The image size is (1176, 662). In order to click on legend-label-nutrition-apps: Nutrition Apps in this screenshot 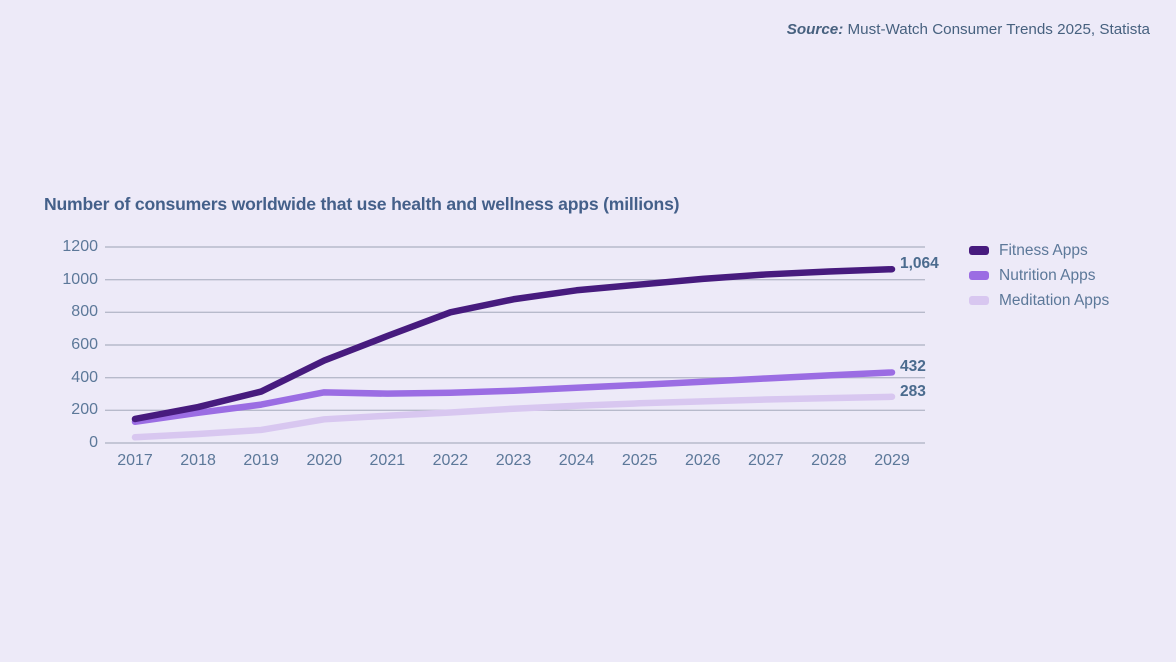, I will do `click(1047, 275)`.